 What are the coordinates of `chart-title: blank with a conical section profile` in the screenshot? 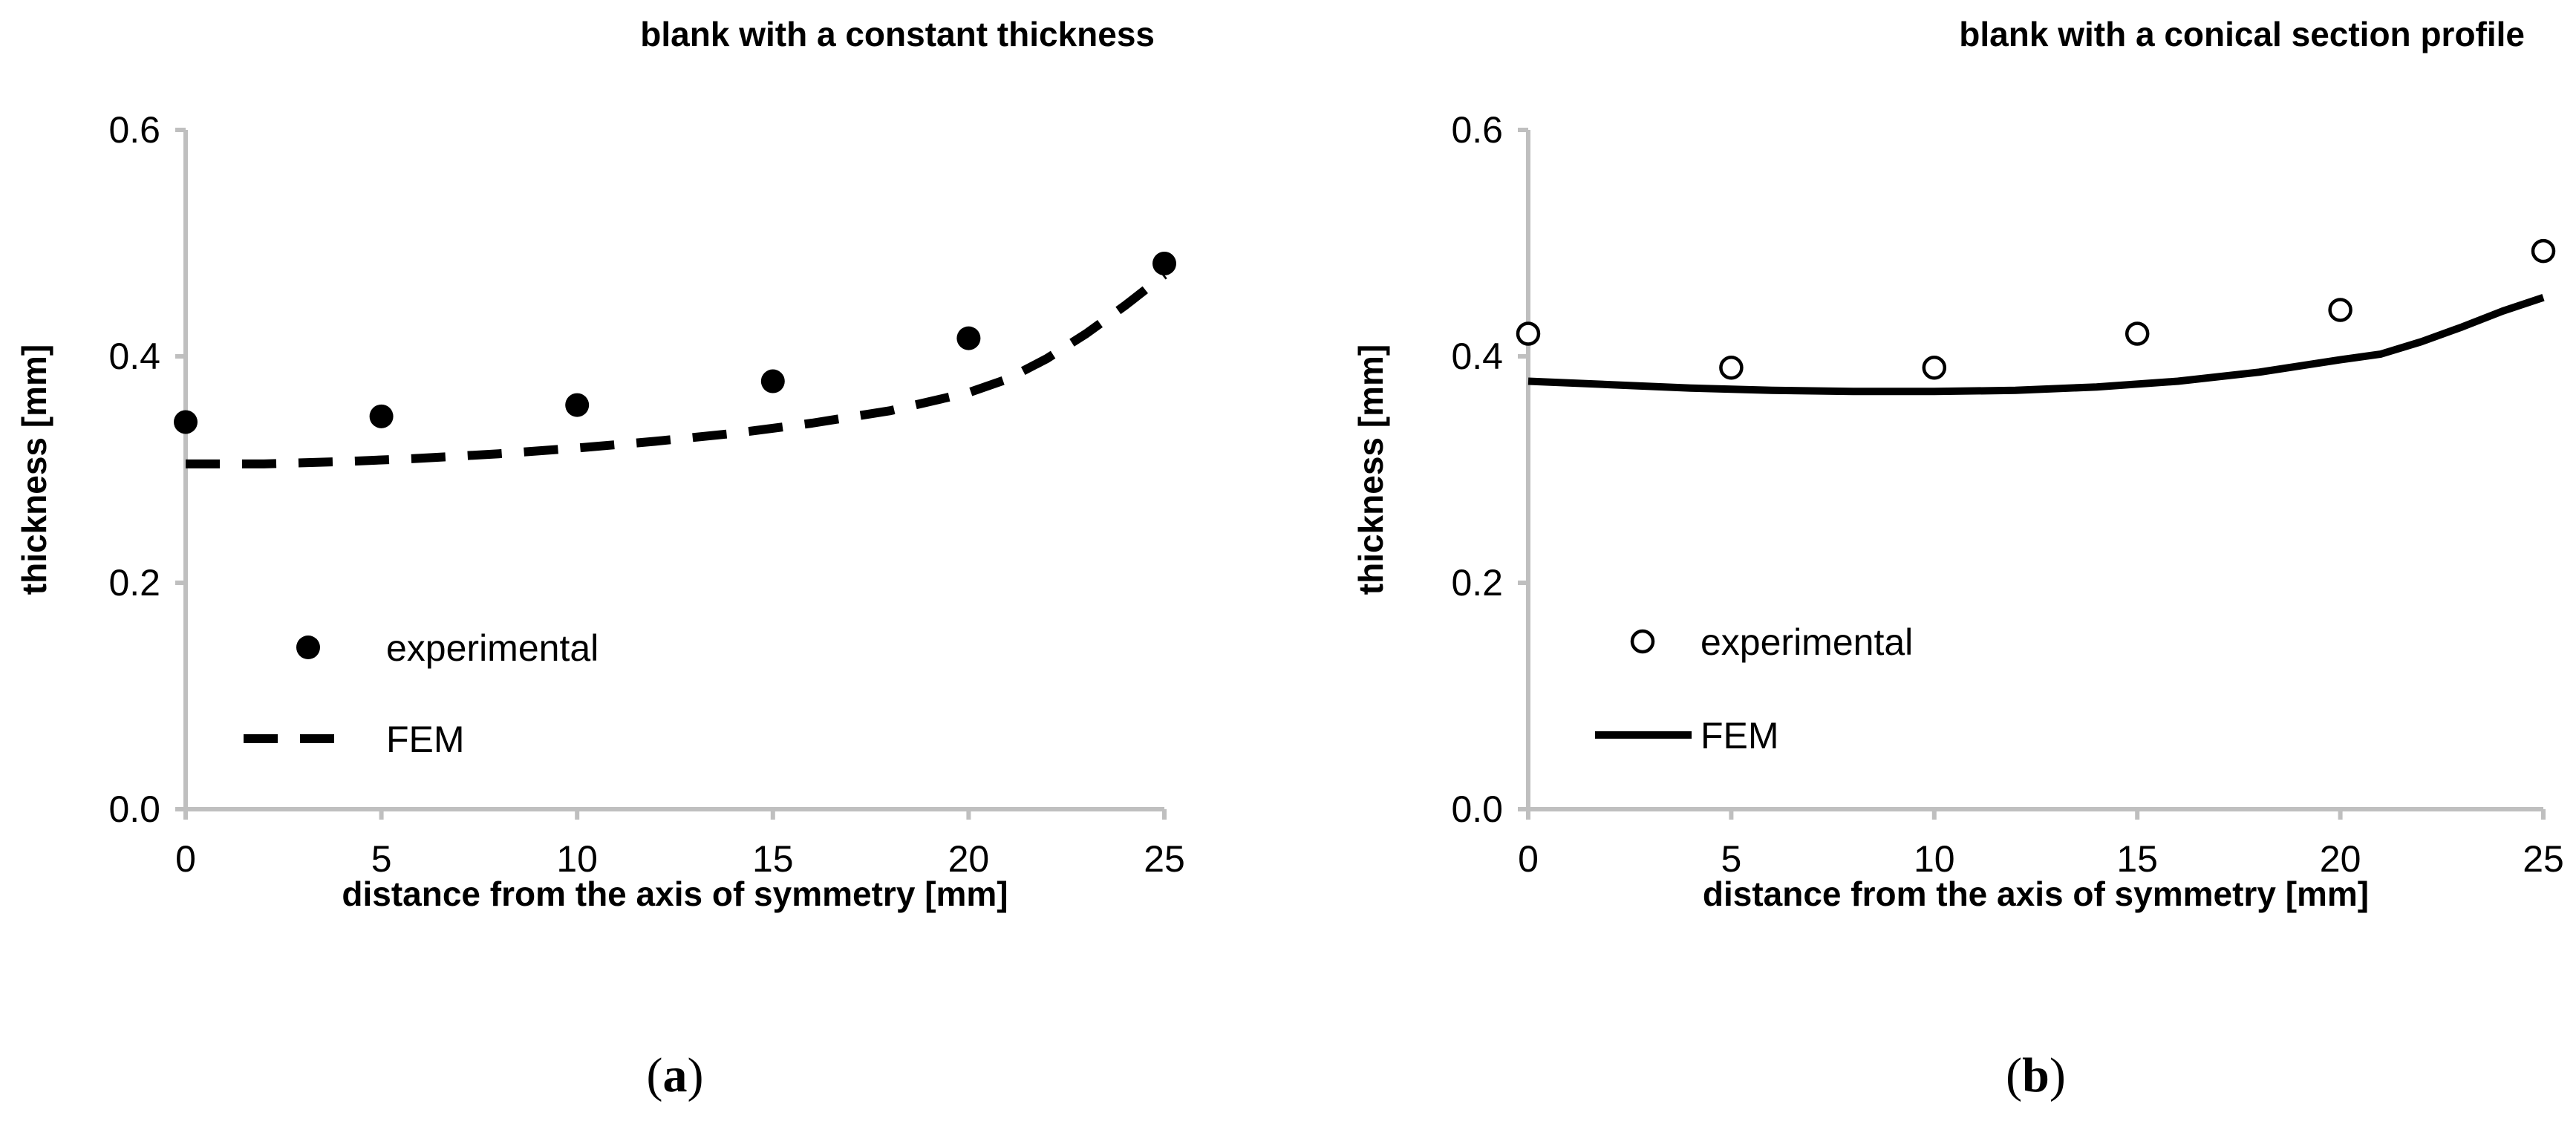 It's located at (2242, 34).